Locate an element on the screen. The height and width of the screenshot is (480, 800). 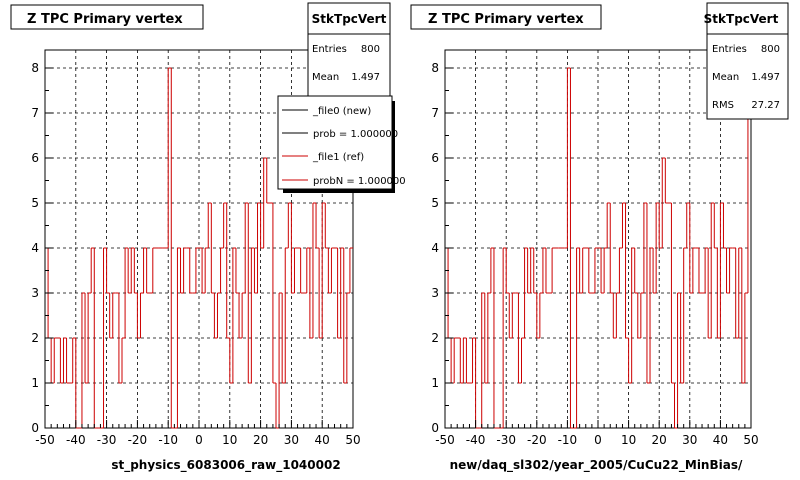
left-x-tick-label: -20 is located at coordinates (138, 440).